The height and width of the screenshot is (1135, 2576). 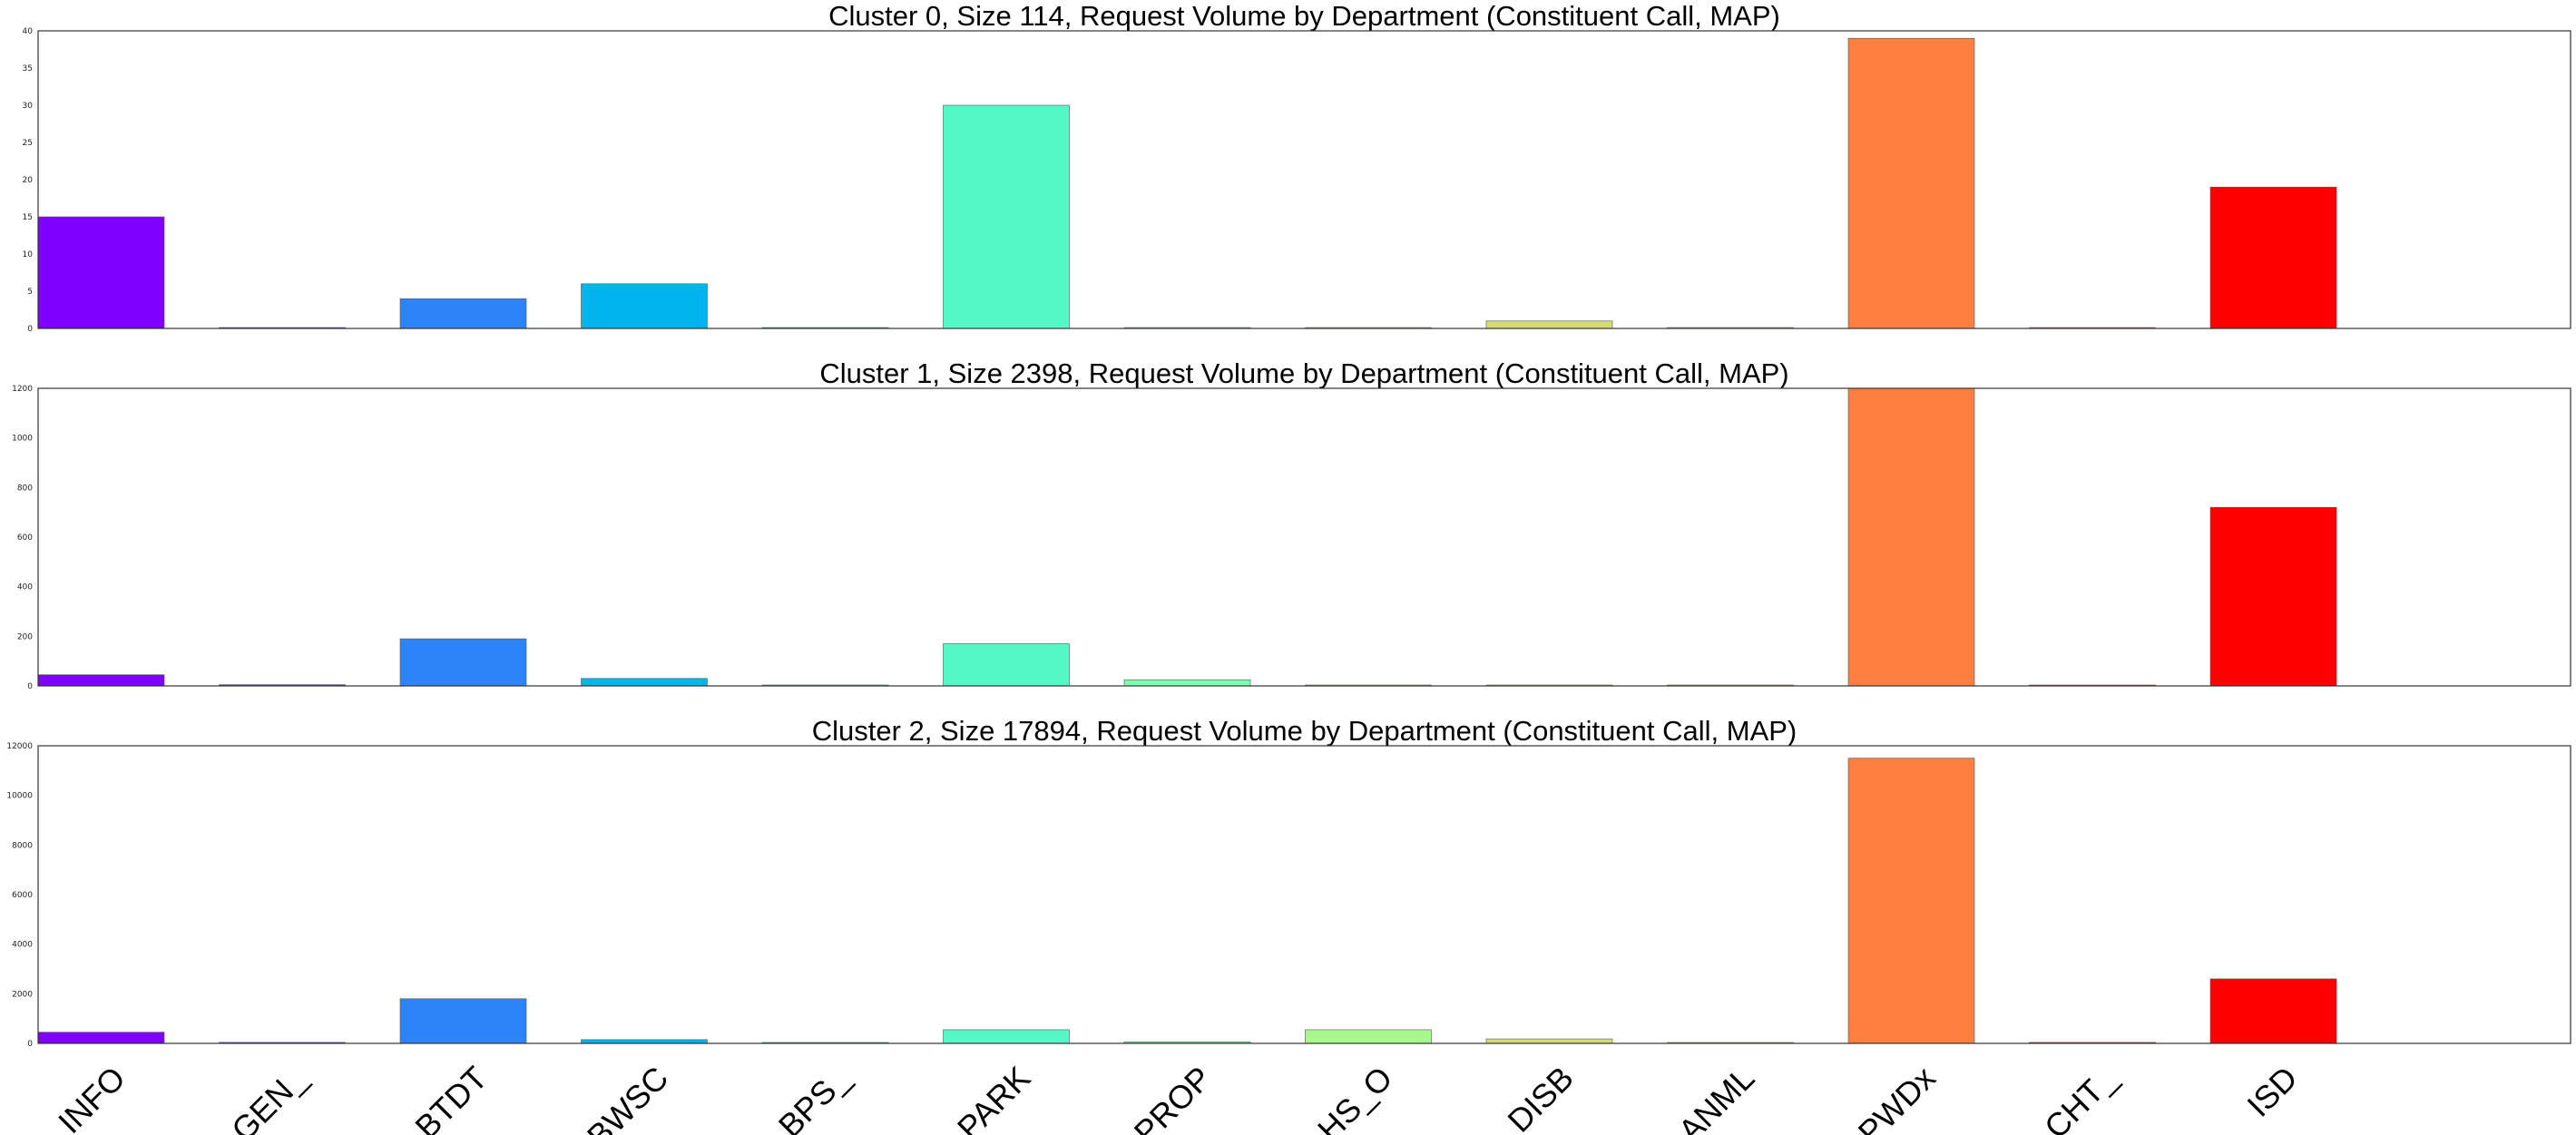 What do you see at coordinates (1716, 1097) in the screenshot?
I see `xtick-label-anml: ANML` at bounding box center [1716, 1097].